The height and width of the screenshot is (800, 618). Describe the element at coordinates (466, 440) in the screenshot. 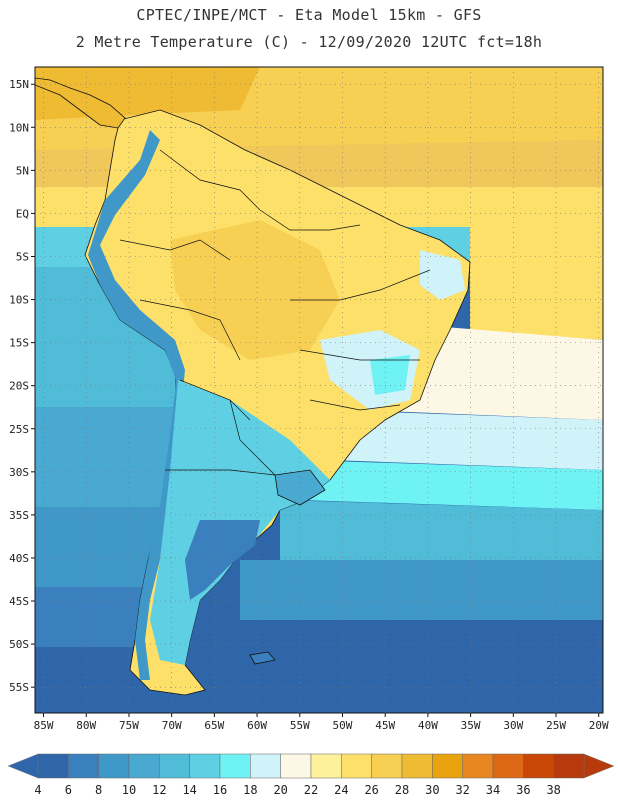

I see `ocean-band-atlantic-25s` at that location.